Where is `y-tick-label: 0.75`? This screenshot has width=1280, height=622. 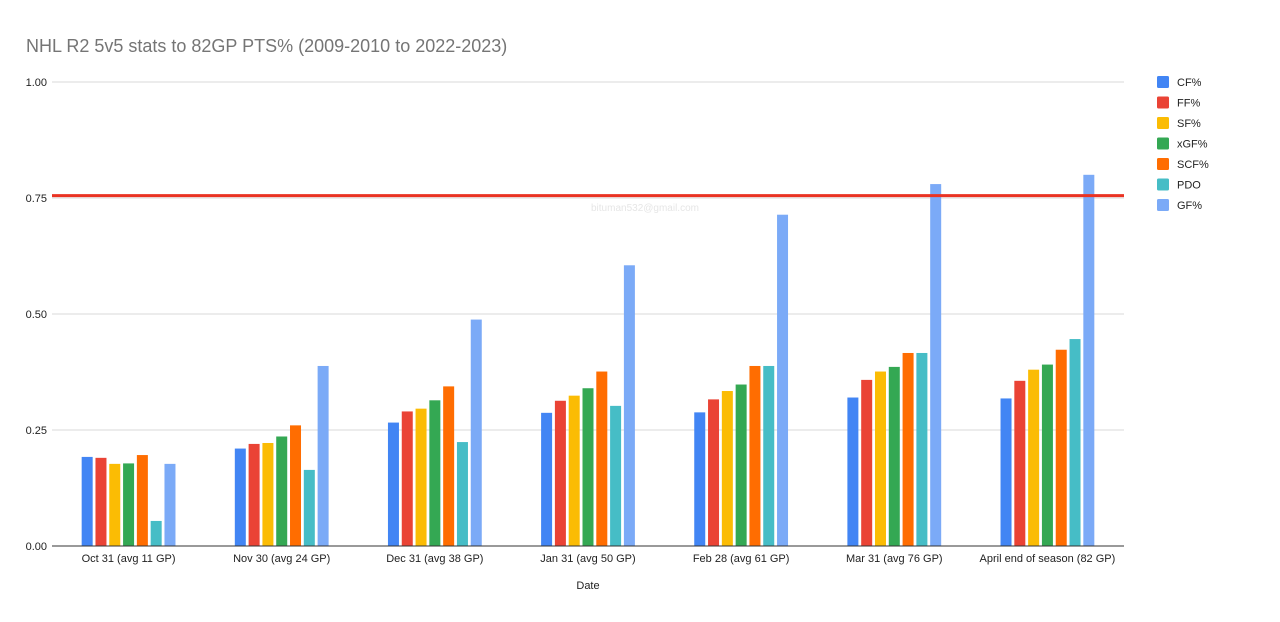 y-tick-label: 0.75 is located at coordinates (36, 199).